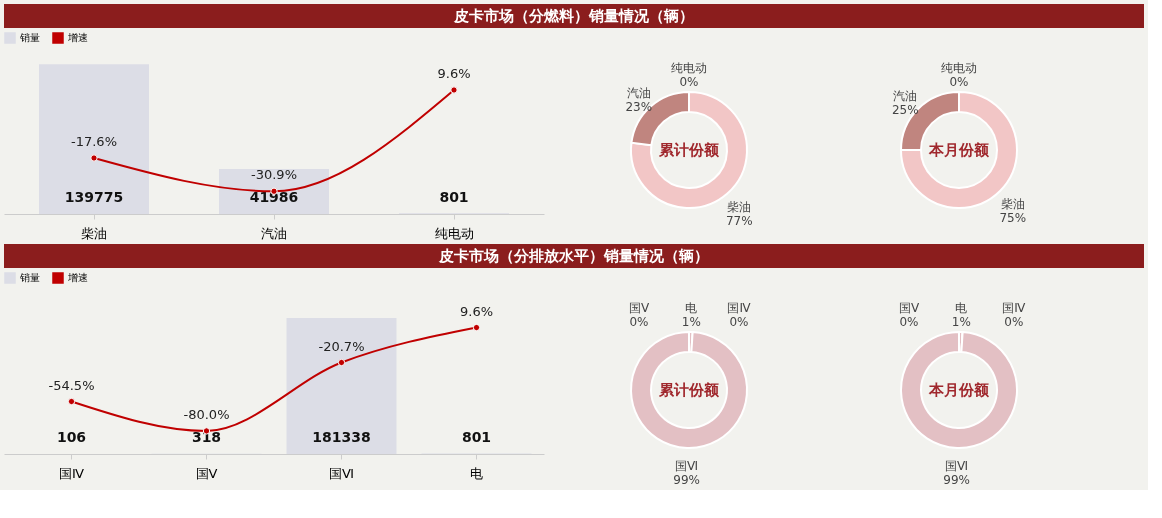 This screenshot has width=1162, height=518. I want to click on data-label: 181338, so click(341, 437).